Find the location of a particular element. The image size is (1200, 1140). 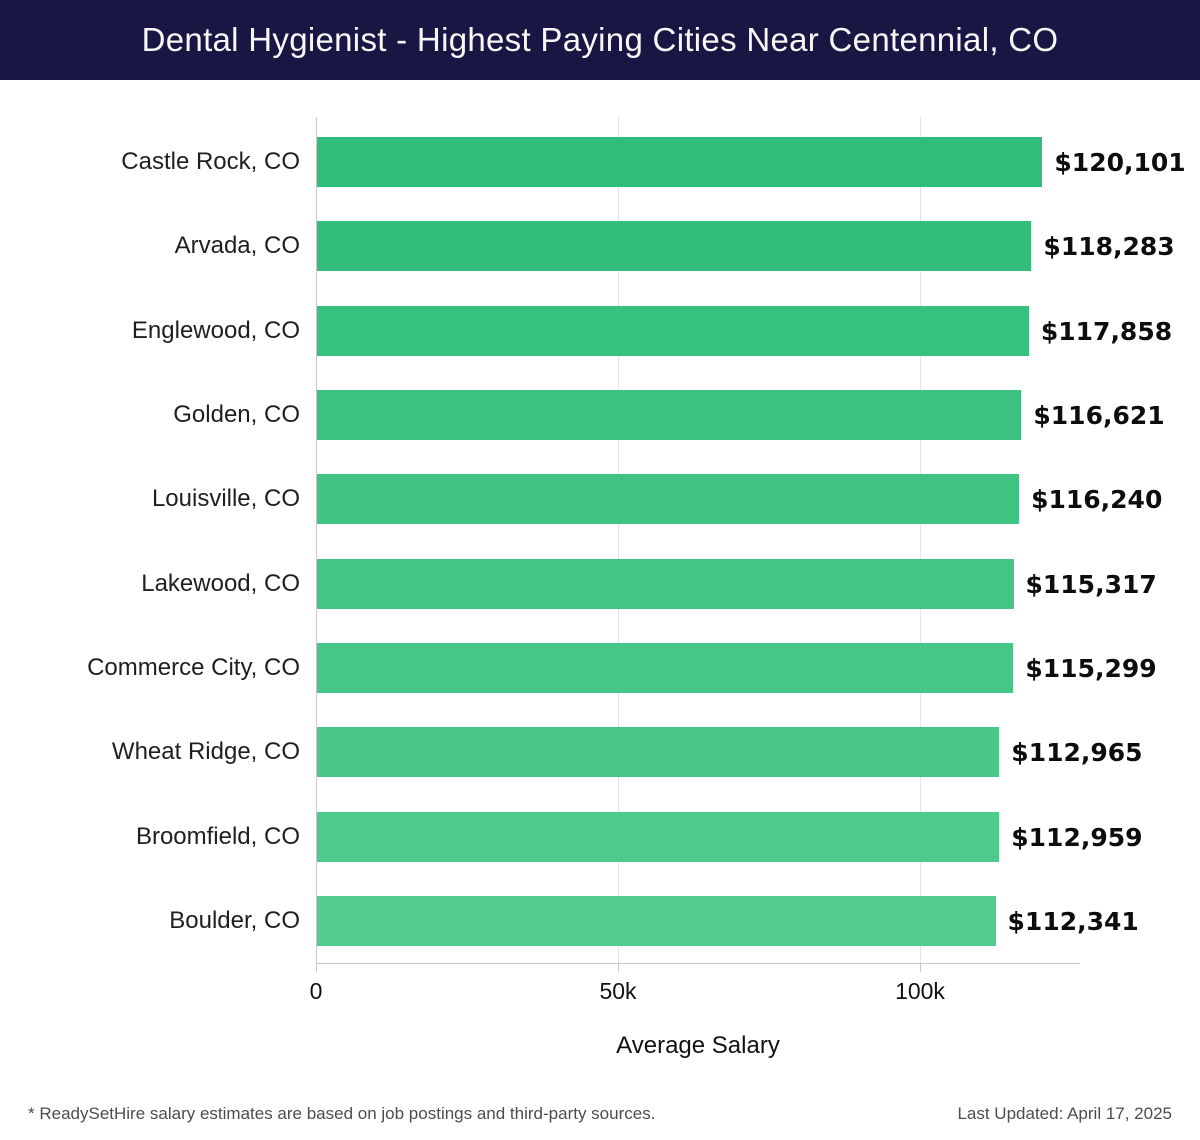

city-label: Englewood, CO is located at coordinates (215, 330).